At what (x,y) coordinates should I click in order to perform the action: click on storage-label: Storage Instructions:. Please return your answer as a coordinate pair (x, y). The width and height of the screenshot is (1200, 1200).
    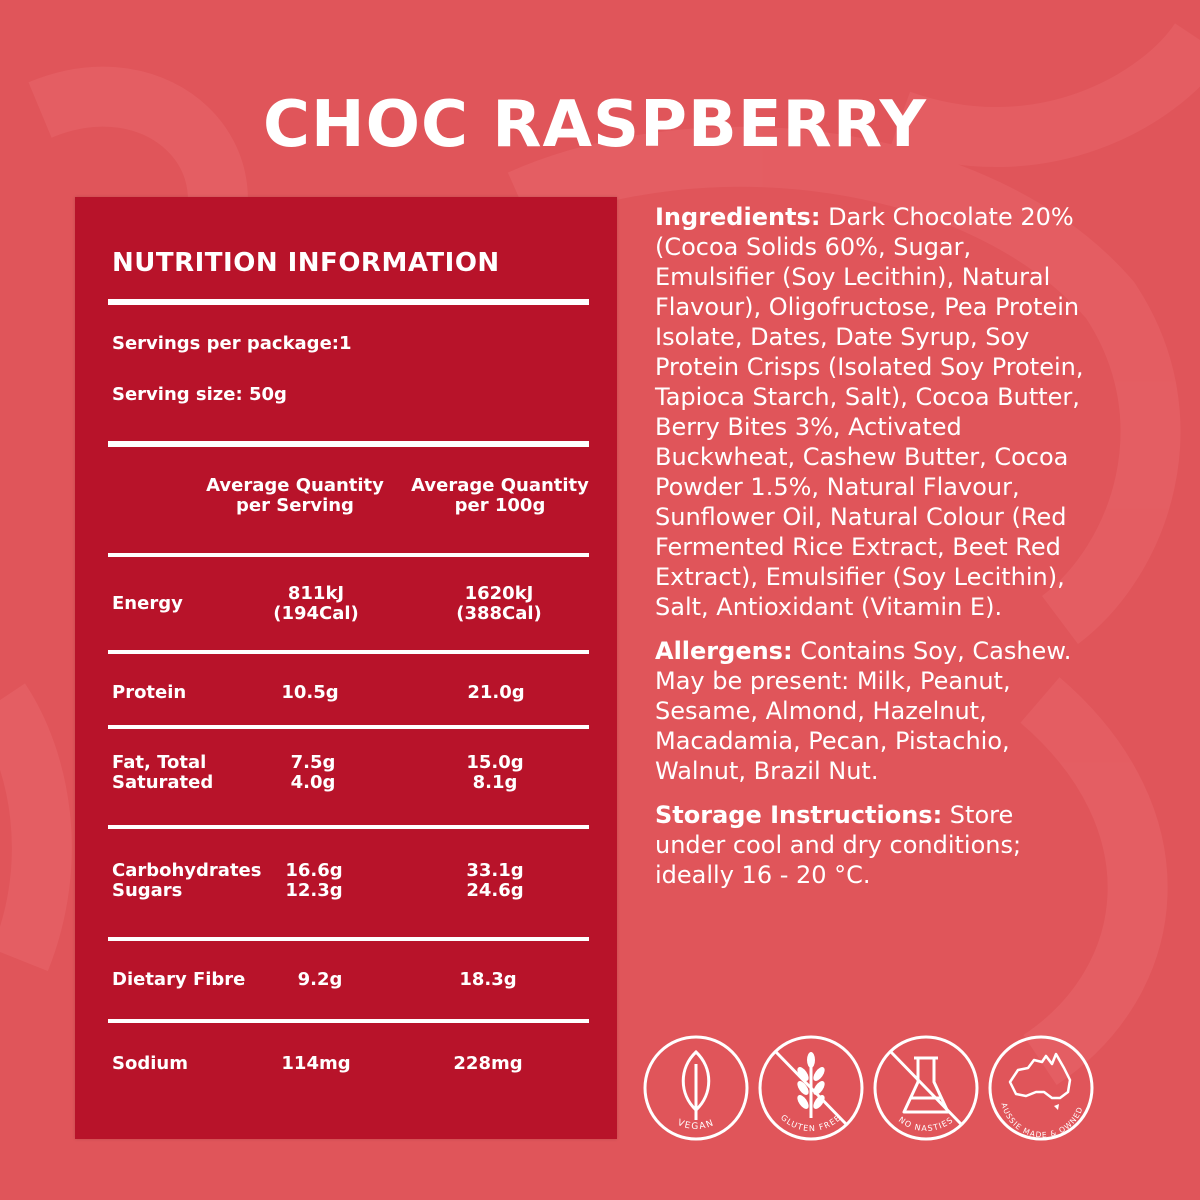
    Looking at the image, I should click on (799, 815).